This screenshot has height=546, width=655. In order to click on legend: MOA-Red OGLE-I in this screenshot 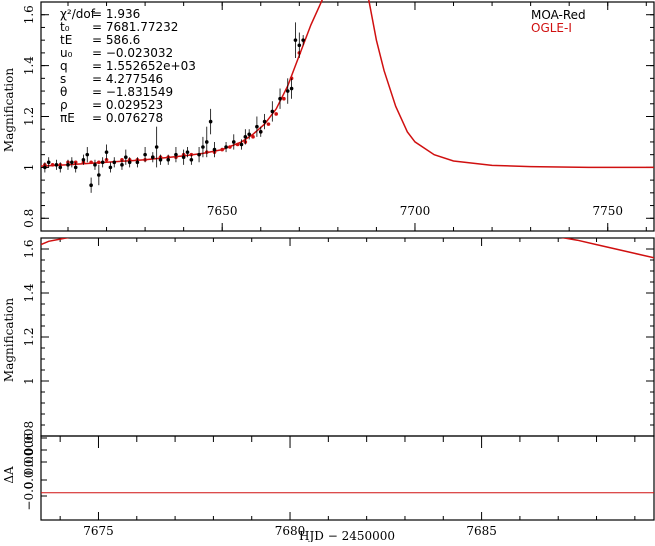, I will do `click(558, 21)`.